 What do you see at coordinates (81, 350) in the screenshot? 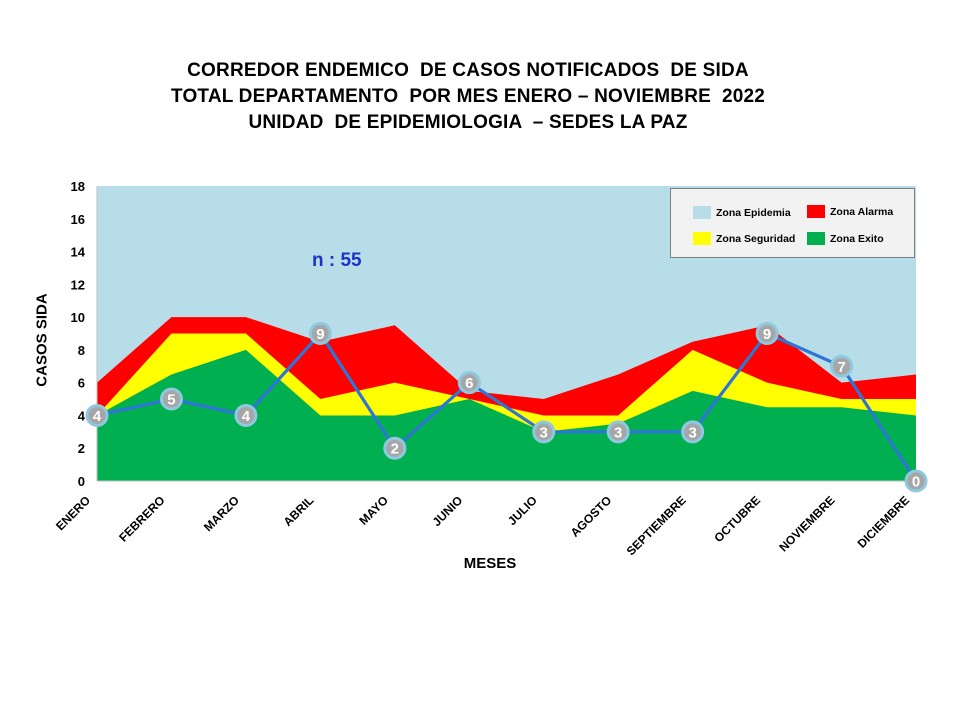
I see `y-tick-label: 8` at bounding box center [81, 350].